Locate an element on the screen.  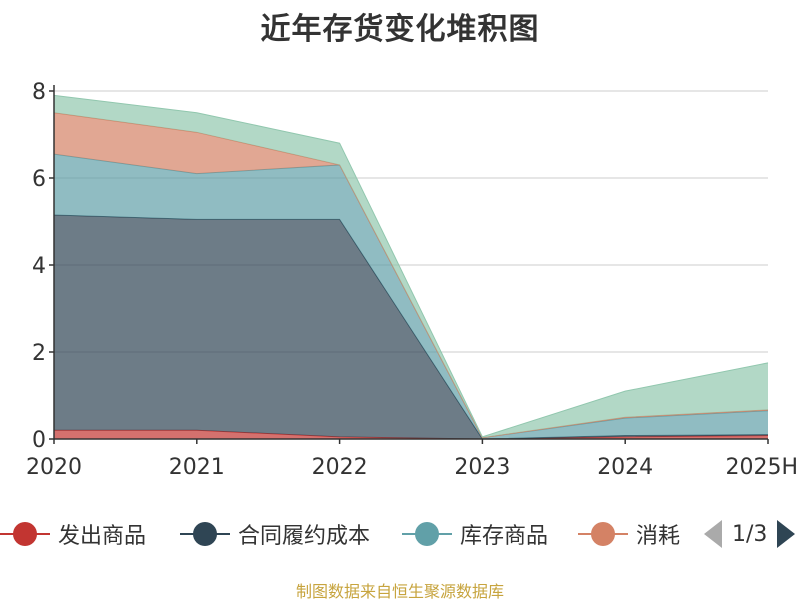
legend-item: 库存商品 is located at coordinates (475, 534).